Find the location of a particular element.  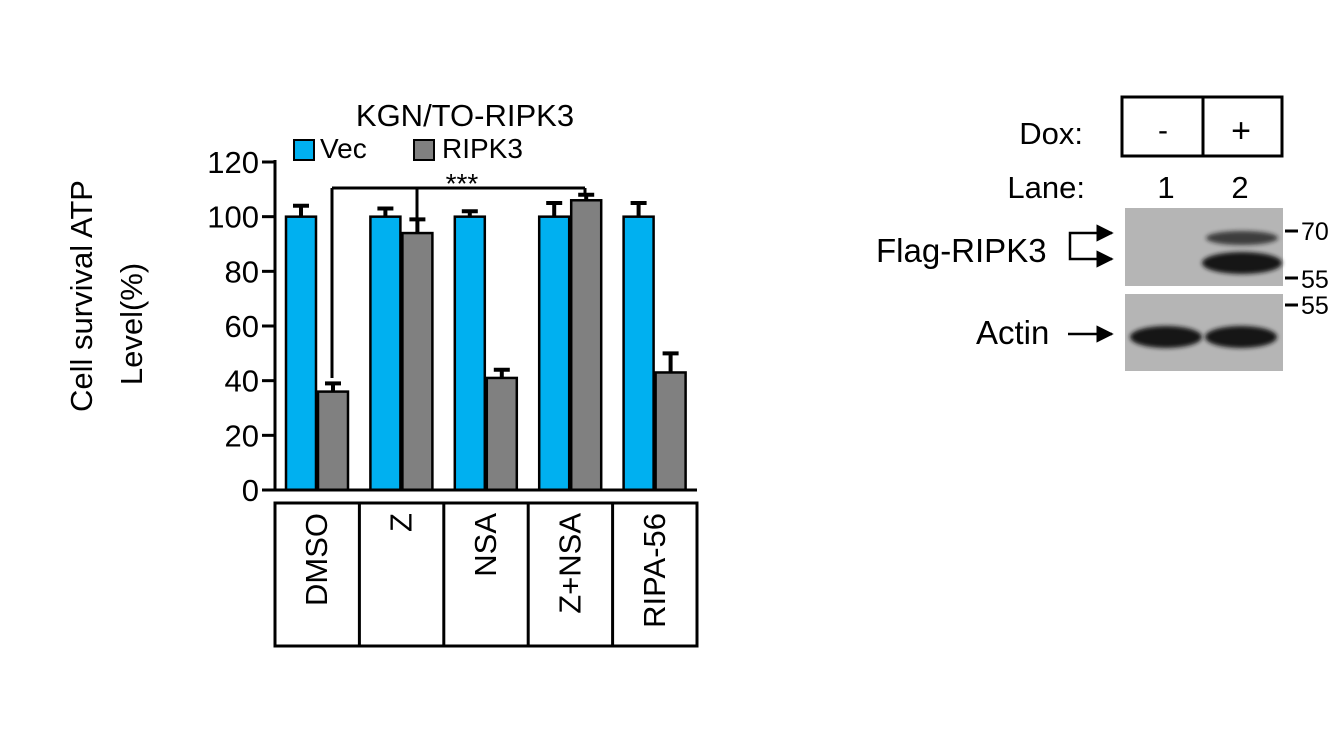

flag-band-lower is located at coordinates (1242, 263).